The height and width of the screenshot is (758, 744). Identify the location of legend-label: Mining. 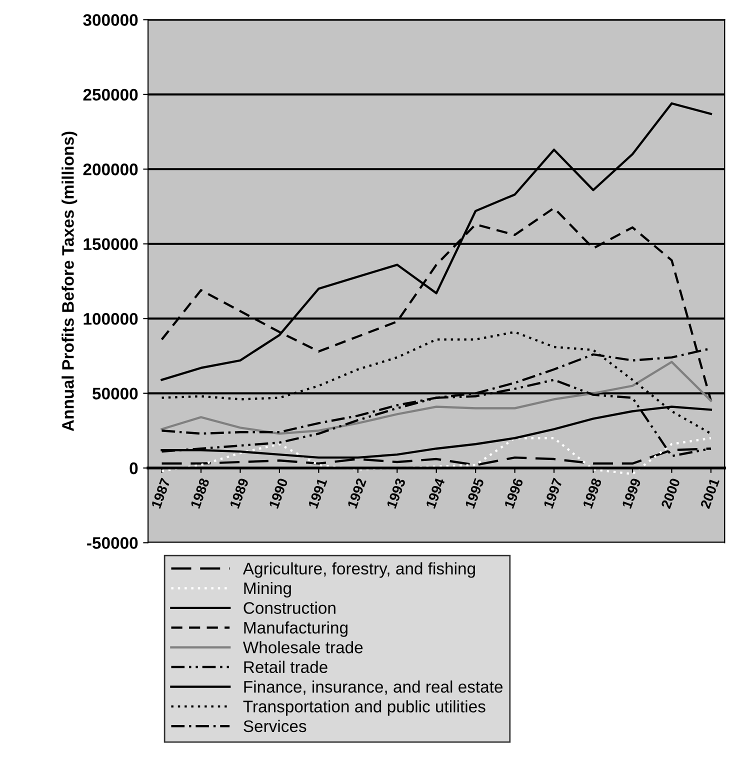
(267, 590).